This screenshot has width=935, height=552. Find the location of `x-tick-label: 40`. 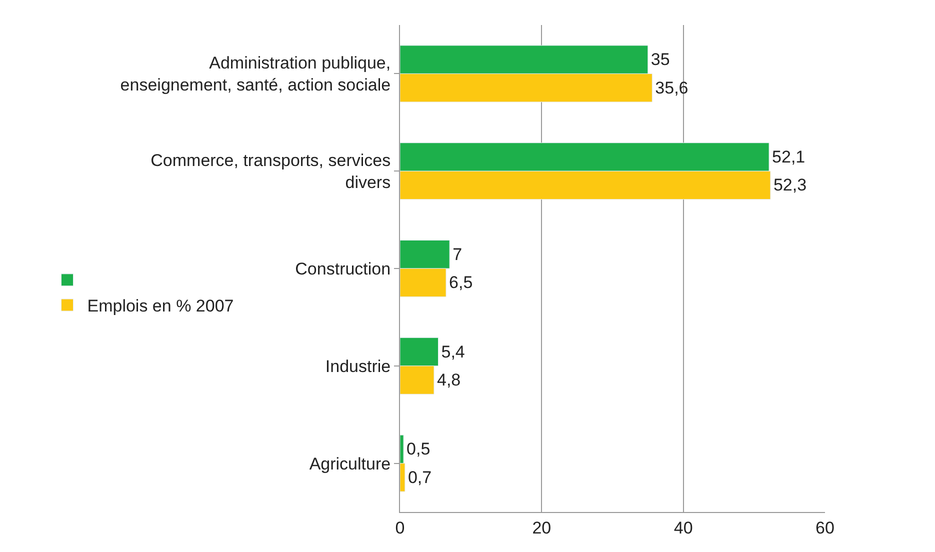

x-tick-label: 40 is located at coordinates (683, 528).